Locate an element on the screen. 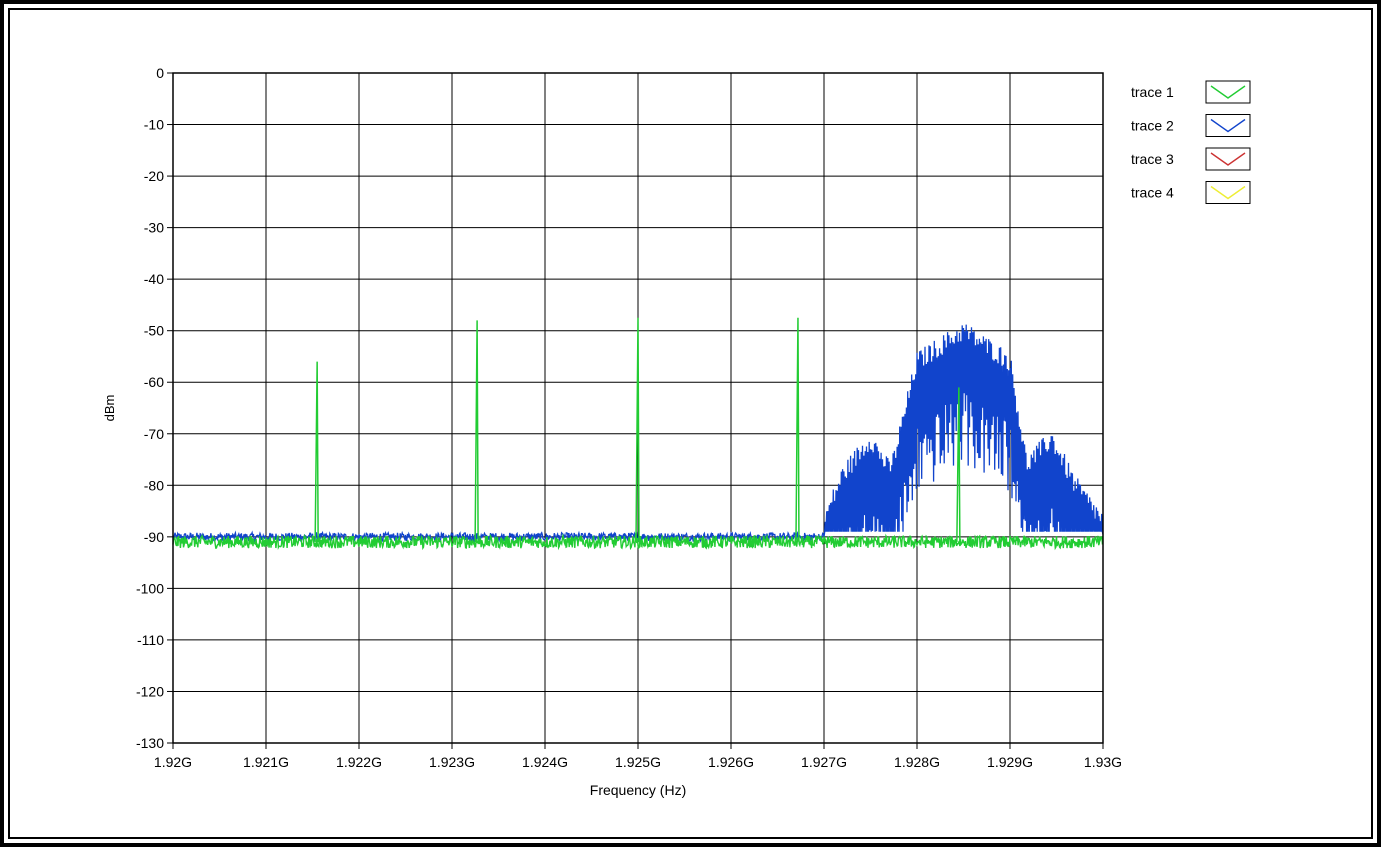 The height and width of the screenshot is (847, 1381). y-tick-label: -80 is located at coordinates (154, 485).